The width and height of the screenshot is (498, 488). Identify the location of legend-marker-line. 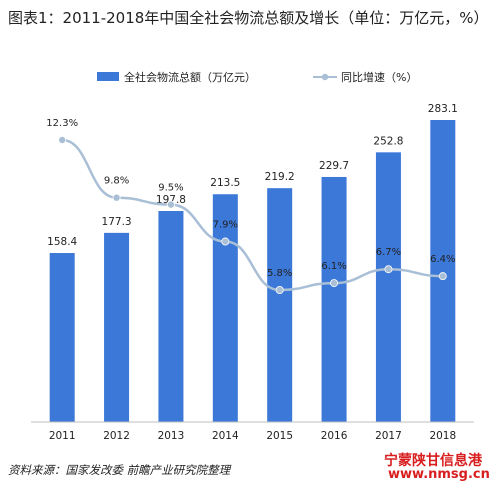
(325, 77).